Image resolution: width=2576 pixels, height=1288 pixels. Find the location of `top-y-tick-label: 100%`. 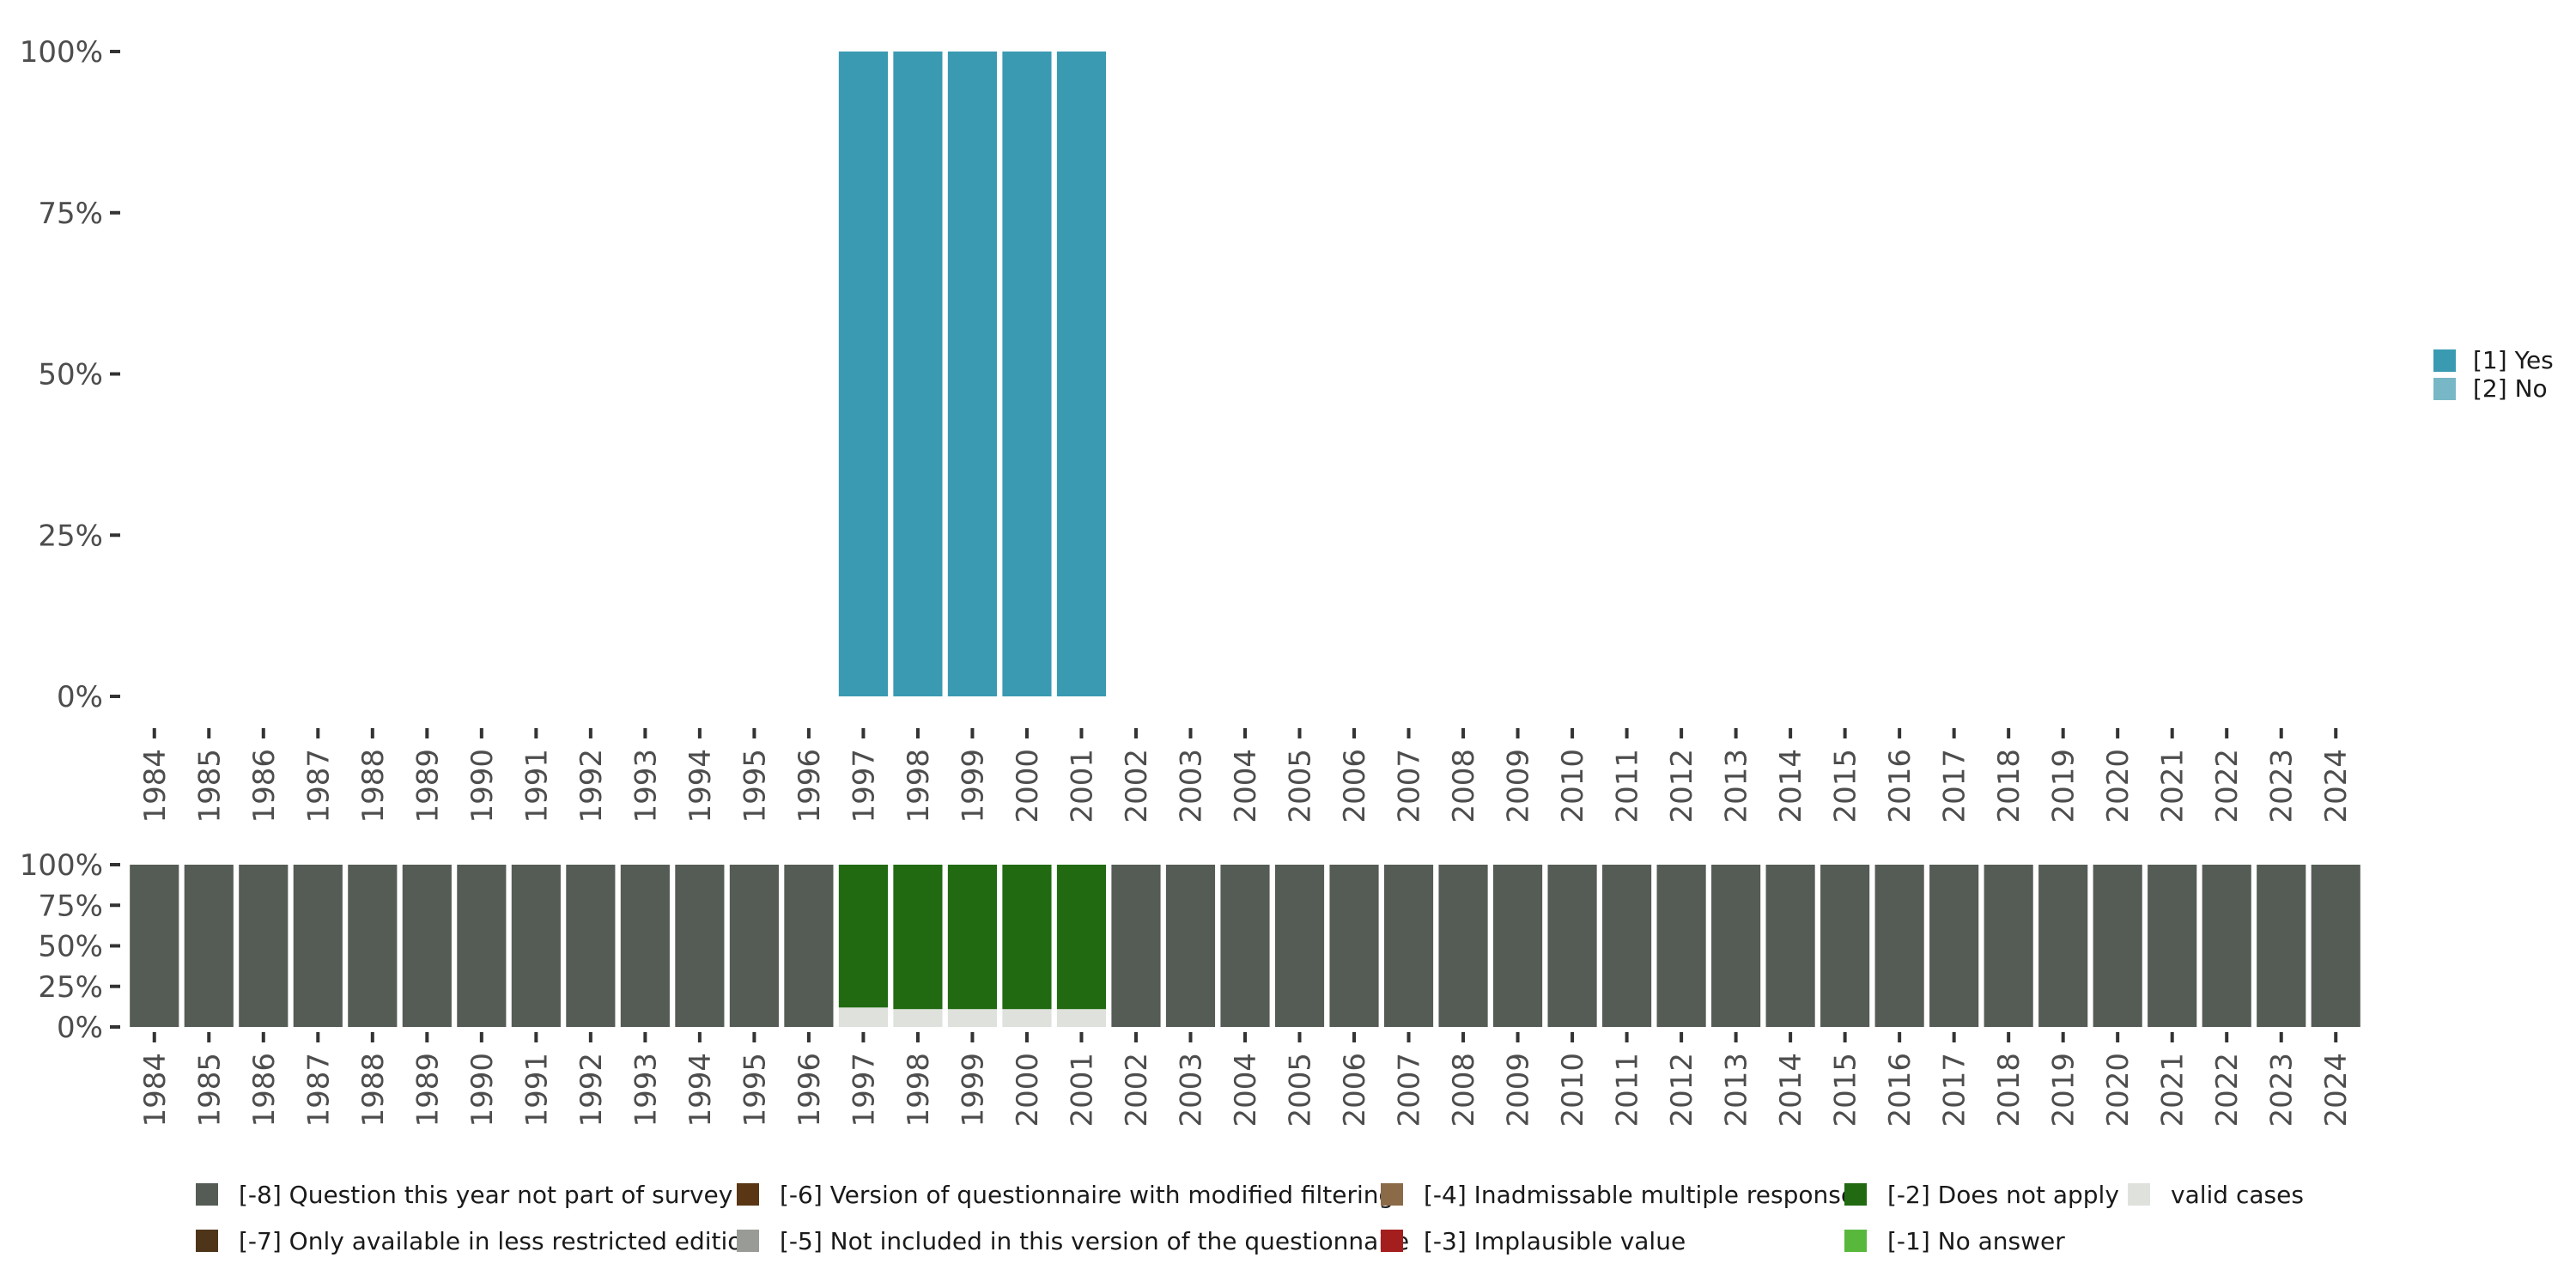

top-y-tick-label: 100% is located at coordinates (61, 52).